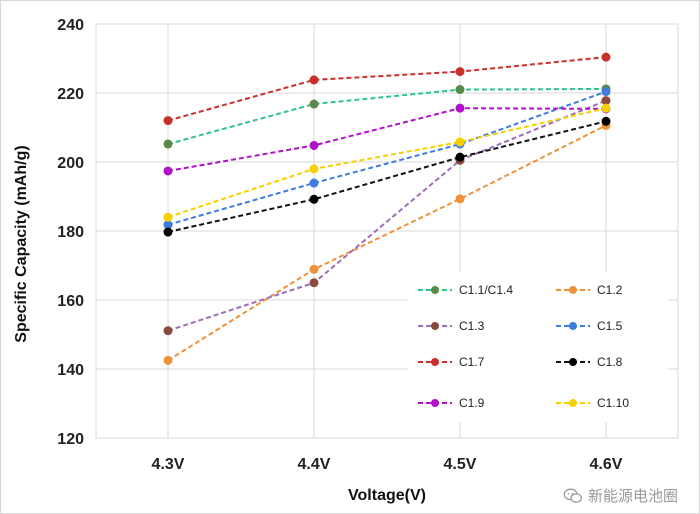 This screenshot has width=700, height=514. What do you see at coordinates (460, 464) in the screenshot?
I see `x-tick-label: 4.5V` at bounding box center [460, 464].